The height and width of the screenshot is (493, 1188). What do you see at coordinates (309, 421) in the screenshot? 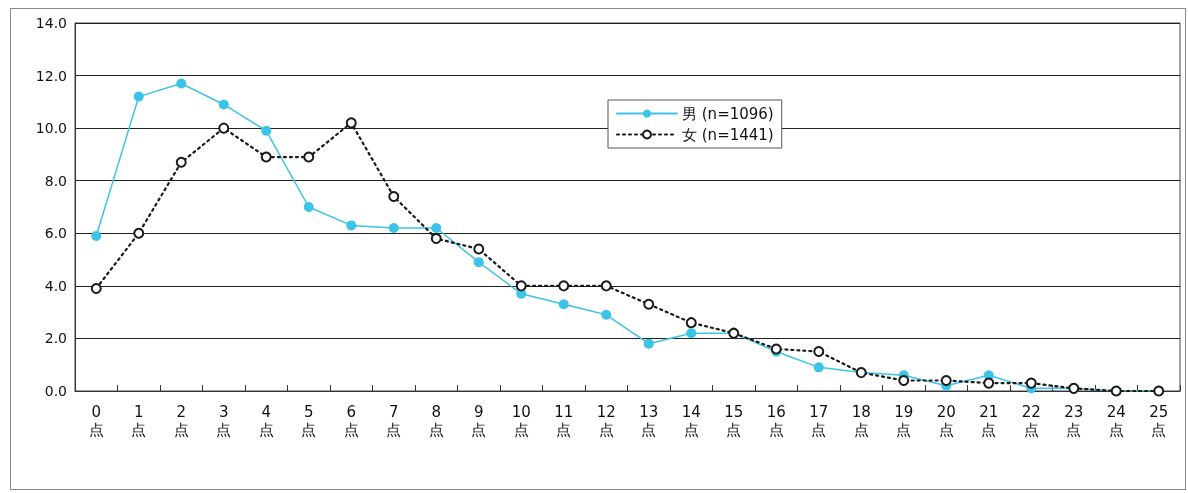
I see `x-tick-label: 5 点` at bounding box center [309, 421].